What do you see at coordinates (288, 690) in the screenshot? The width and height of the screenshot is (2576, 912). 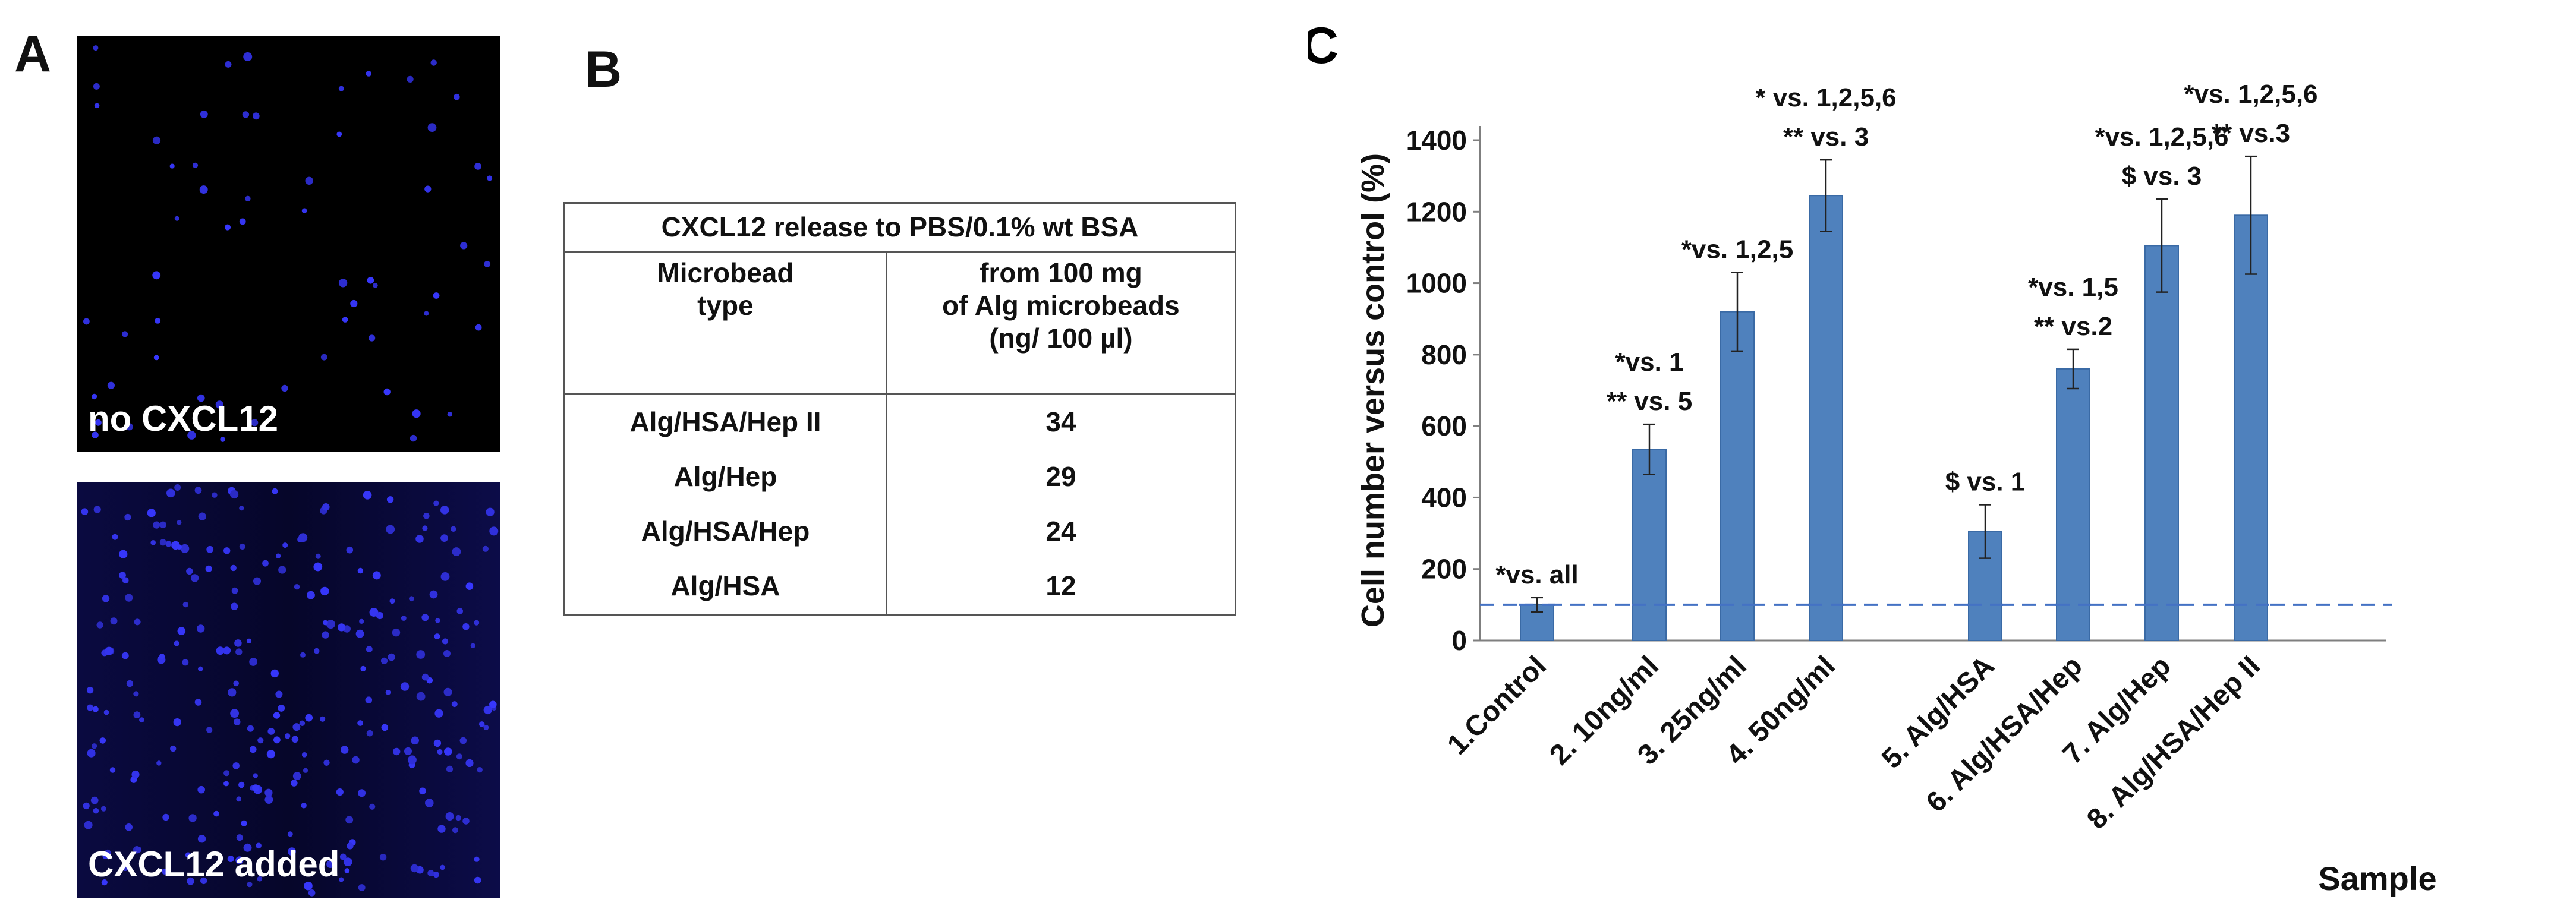 I see `background-glow` at bounding box center [288, 690].